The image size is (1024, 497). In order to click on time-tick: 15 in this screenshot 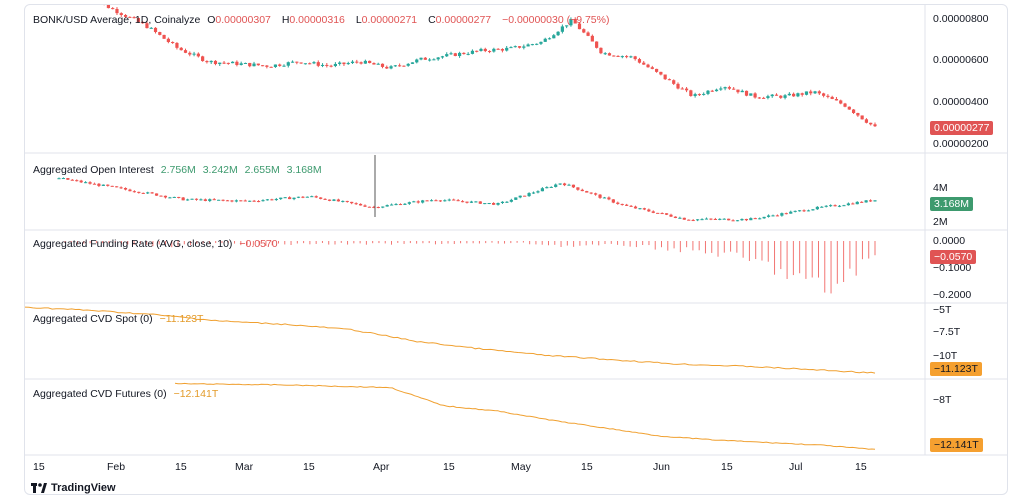, I will do `click(727, 467)`.